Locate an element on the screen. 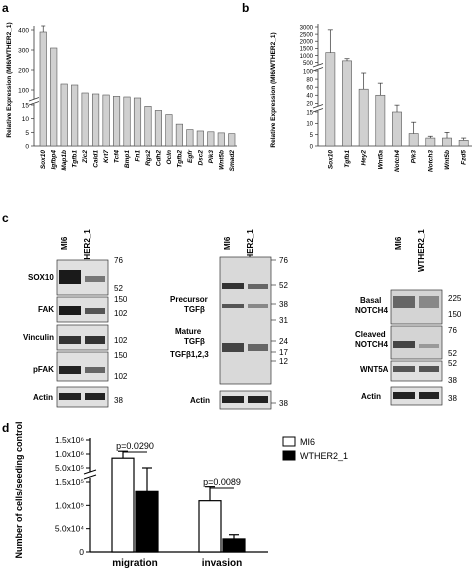  a-bar-ocln is located at coordinates (169, 130).